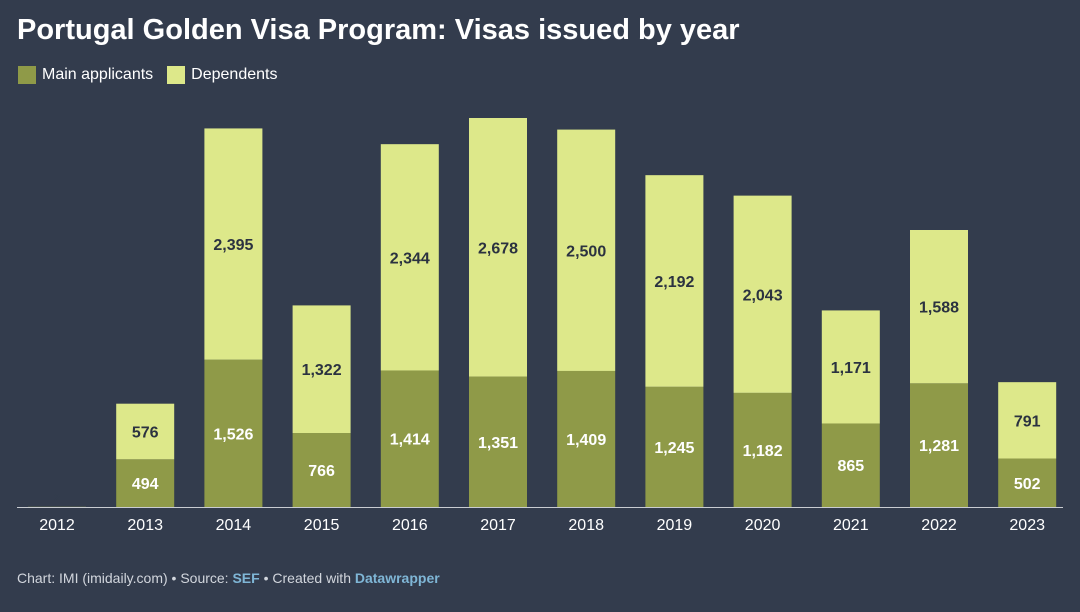 The height and width of the screenshot is (612, 1080). I want to click on chart-legend: Main applicants Dependents, so click(154, 75).